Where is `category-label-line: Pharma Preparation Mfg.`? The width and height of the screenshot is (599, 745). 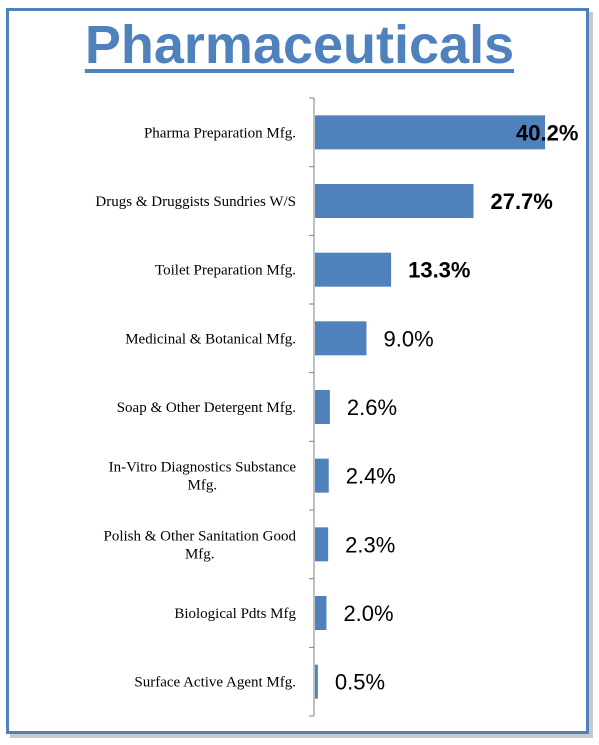 category-label-line: Pharma Preparation Mfg. is located at coordinates (220, 133).